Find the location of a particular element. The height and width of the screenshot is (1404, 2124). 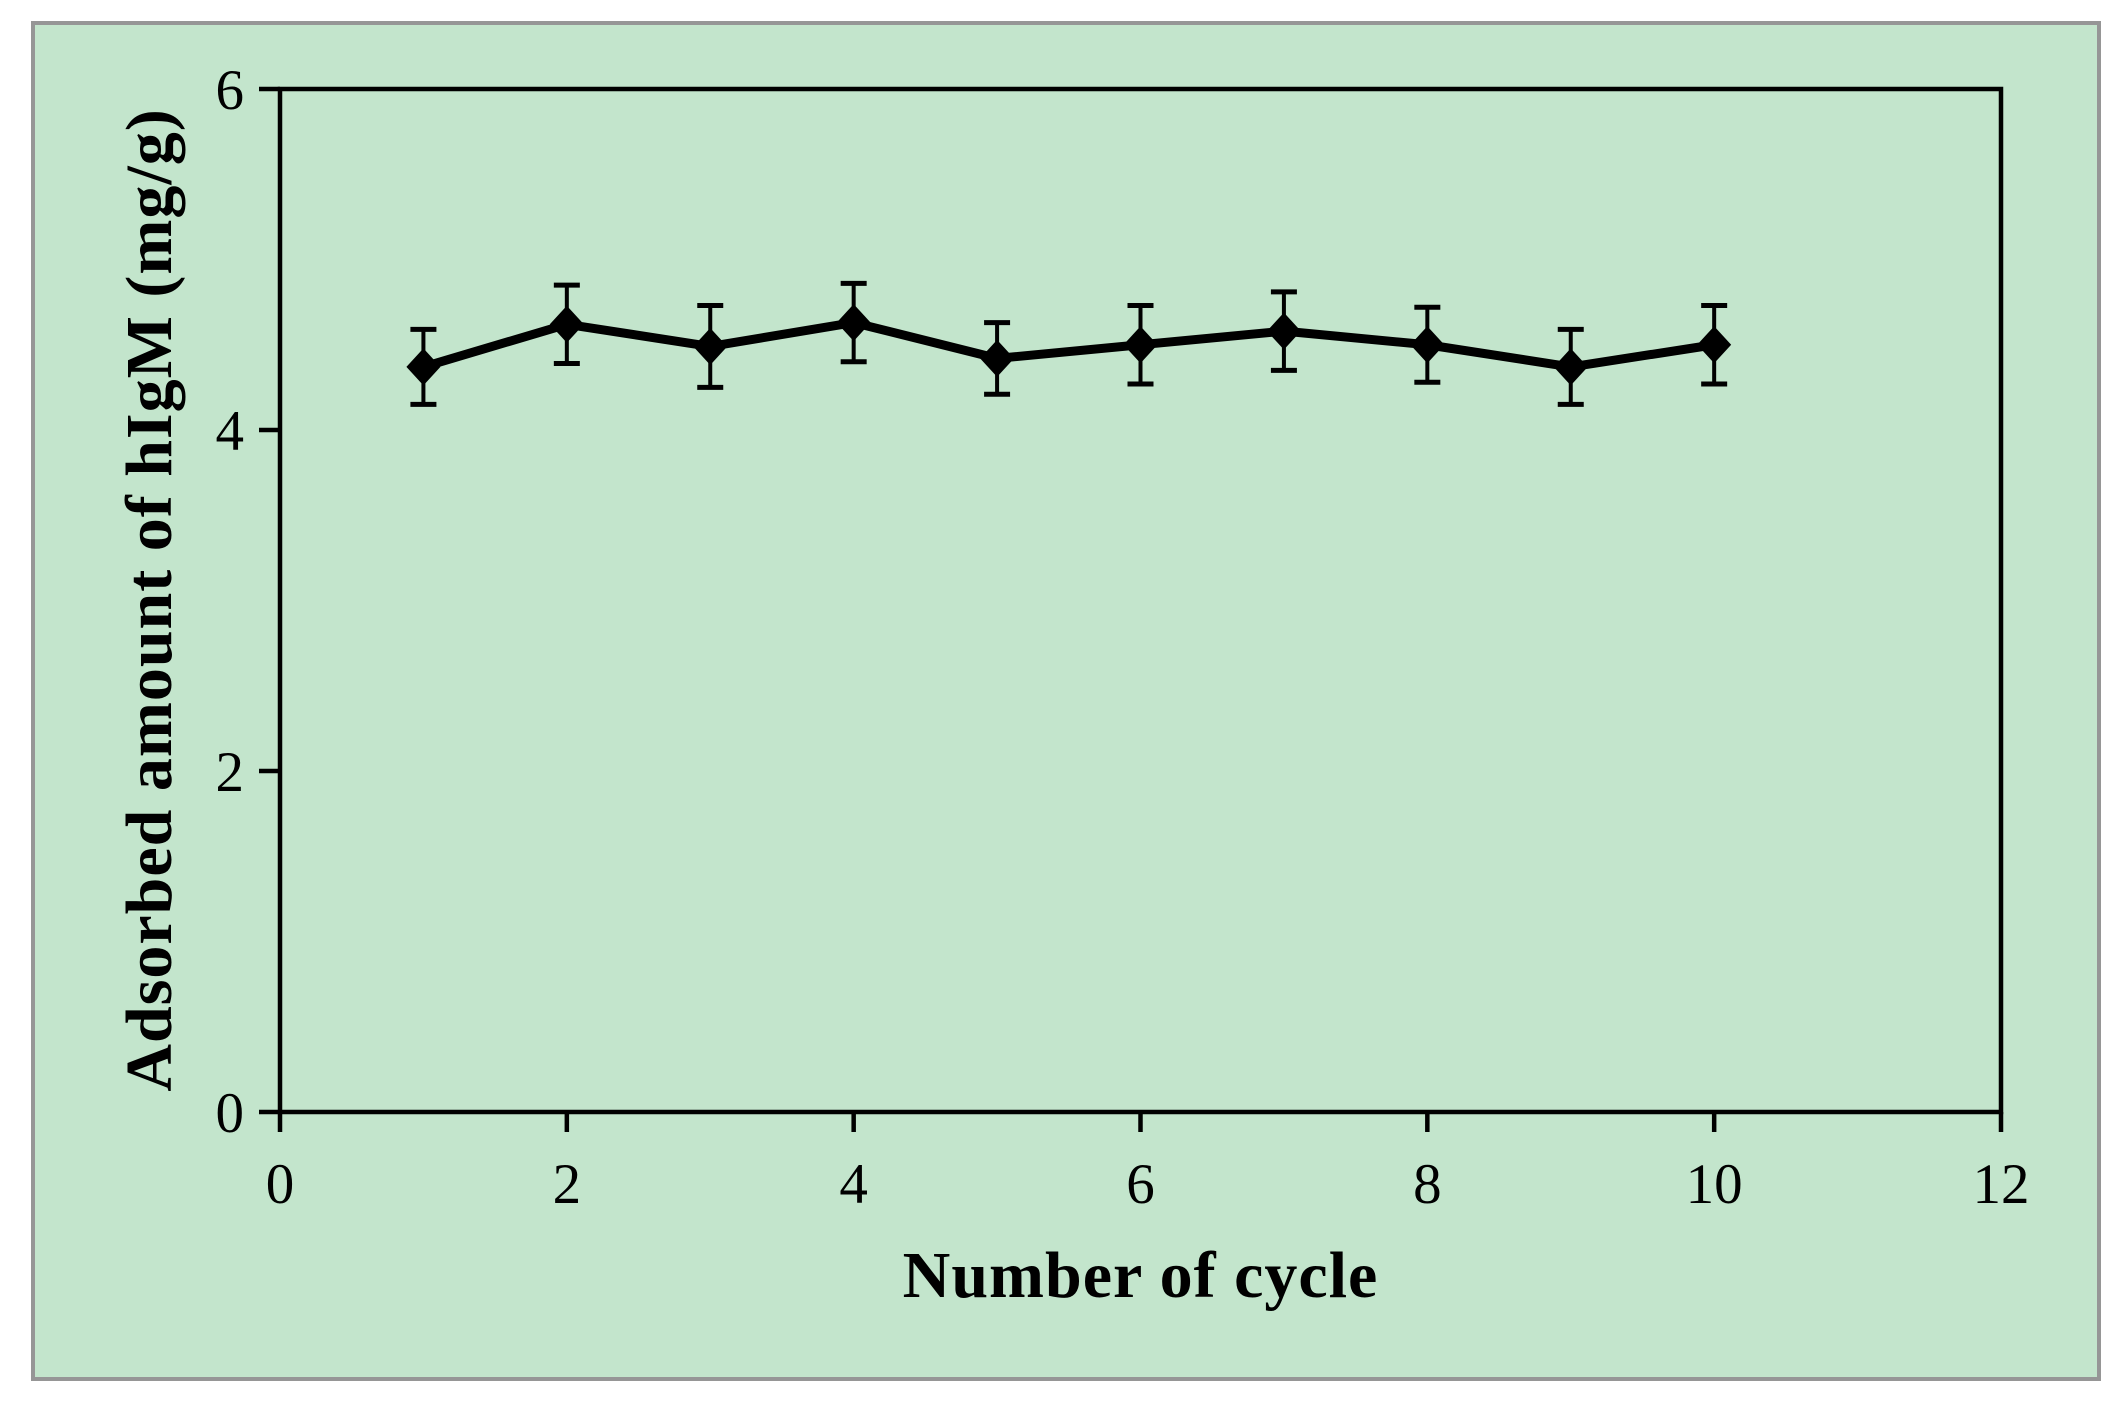

x-tick-label: 10 is located at coordinates (1714, 1184).